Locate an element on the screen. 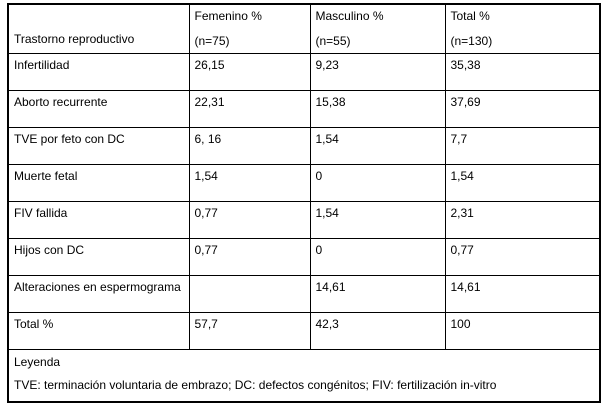  cell-femenino: 57,7 is located at coordinates (249, 330).